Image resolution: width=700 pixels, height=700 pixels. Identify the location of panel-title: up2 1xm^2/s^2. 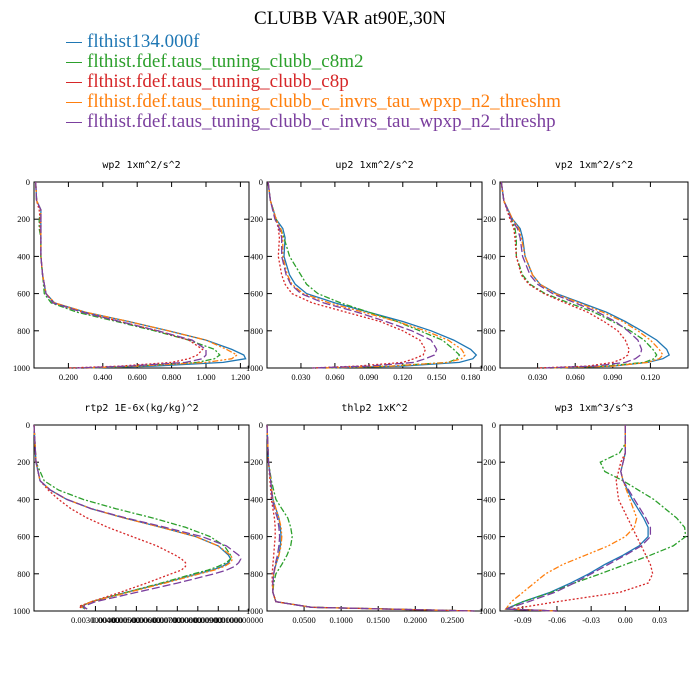
(374, 165).